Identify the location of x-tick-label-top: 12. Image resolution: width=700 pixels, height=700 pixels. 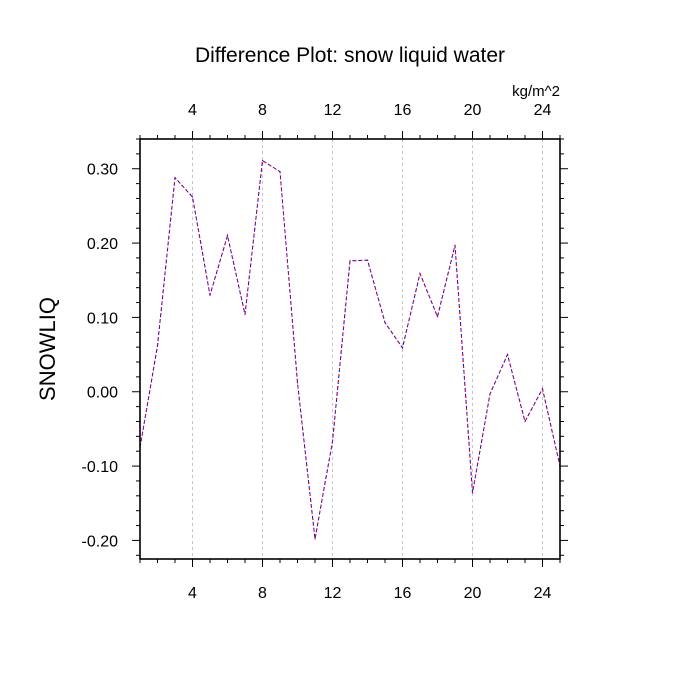
(333, 110).